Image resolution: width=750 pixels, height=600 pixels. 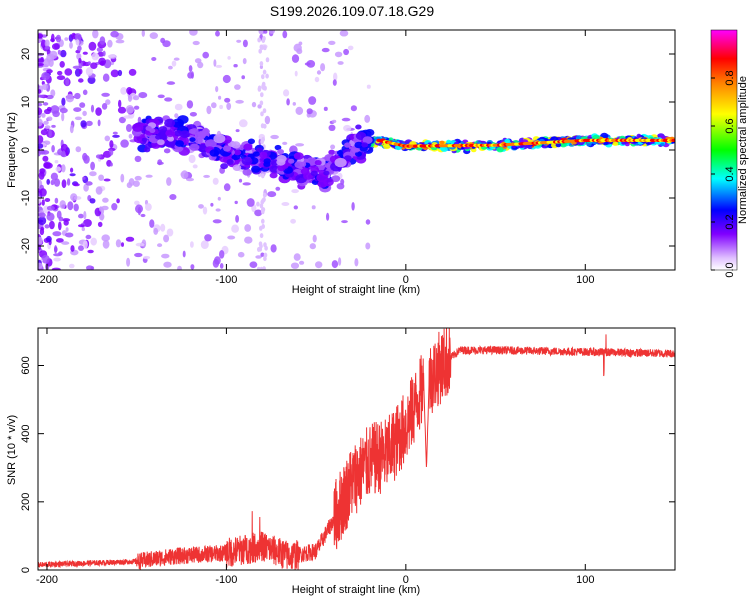 I want to click on x-tick-label: 100, so click(x=585, y=580).